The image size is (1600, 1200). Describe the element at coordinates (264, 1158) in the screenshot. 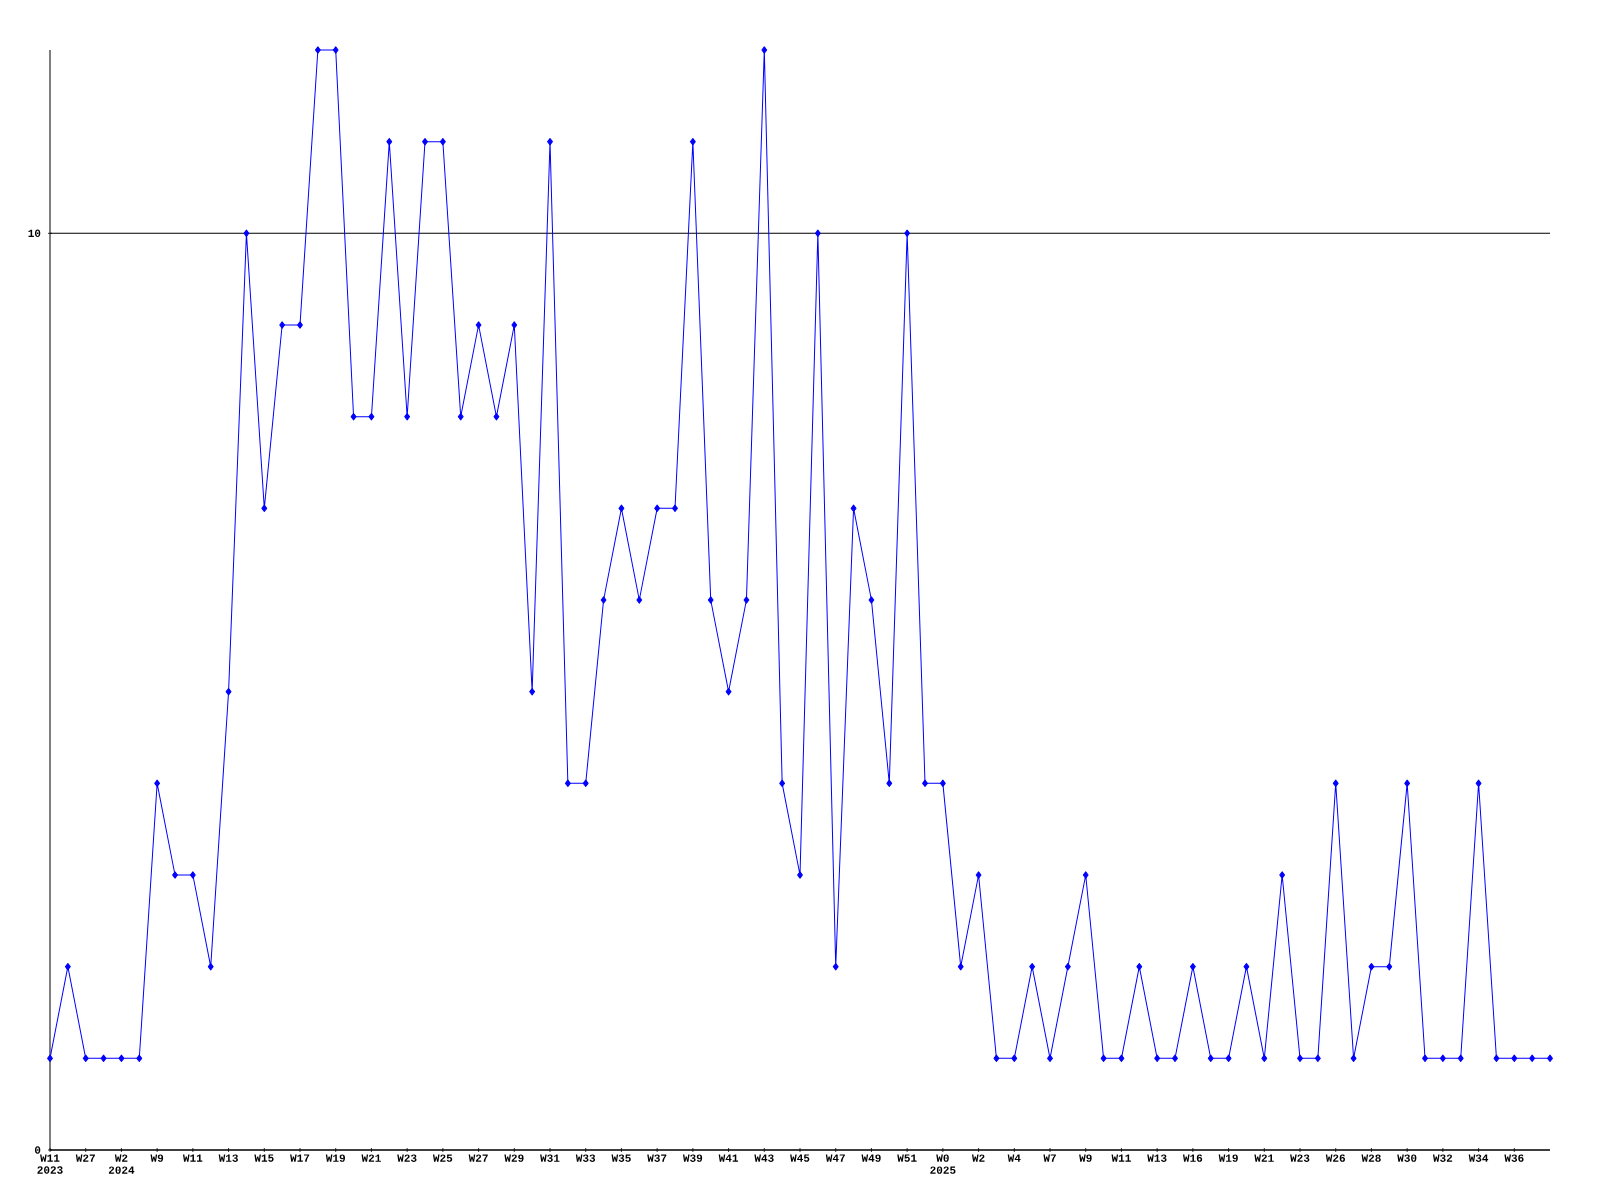

I see `x-tick-label: W15` at that location.